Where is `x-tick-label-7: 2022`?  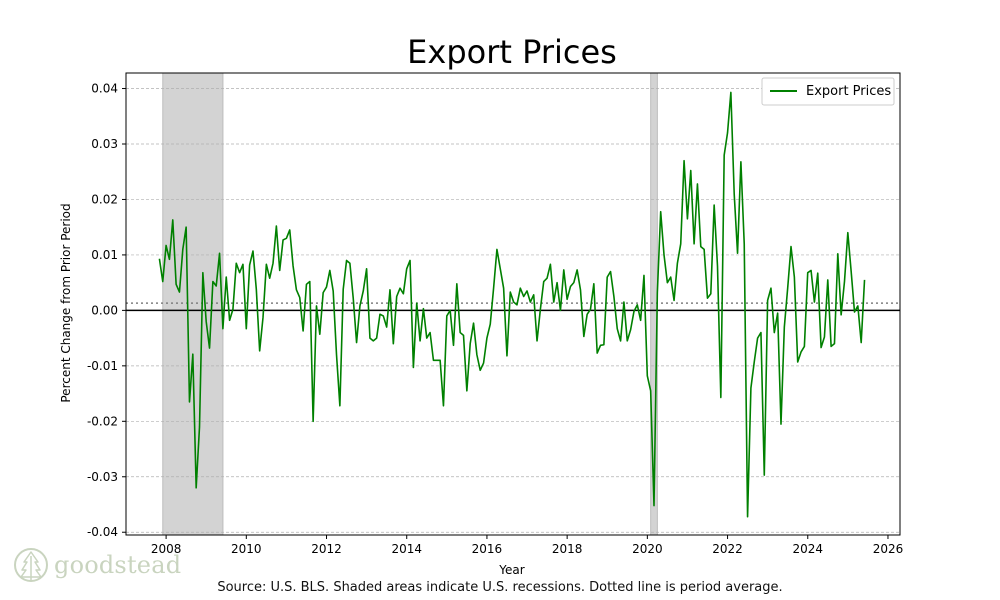 x-tick-label-7: 2022 is located at coordinates (727, 549).